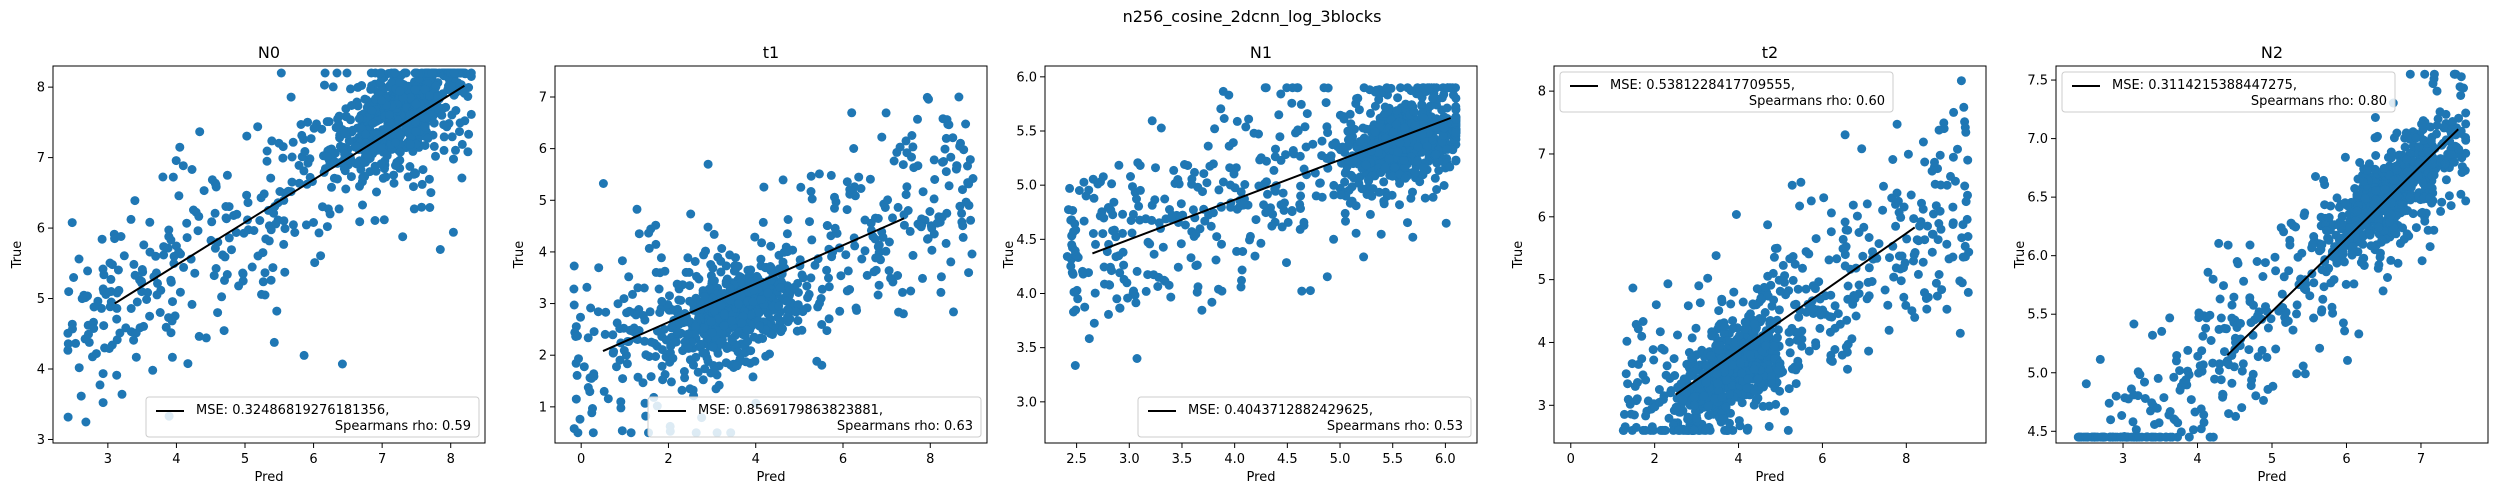  I want to click on x-tick-label: 2, so click(1655, 459).